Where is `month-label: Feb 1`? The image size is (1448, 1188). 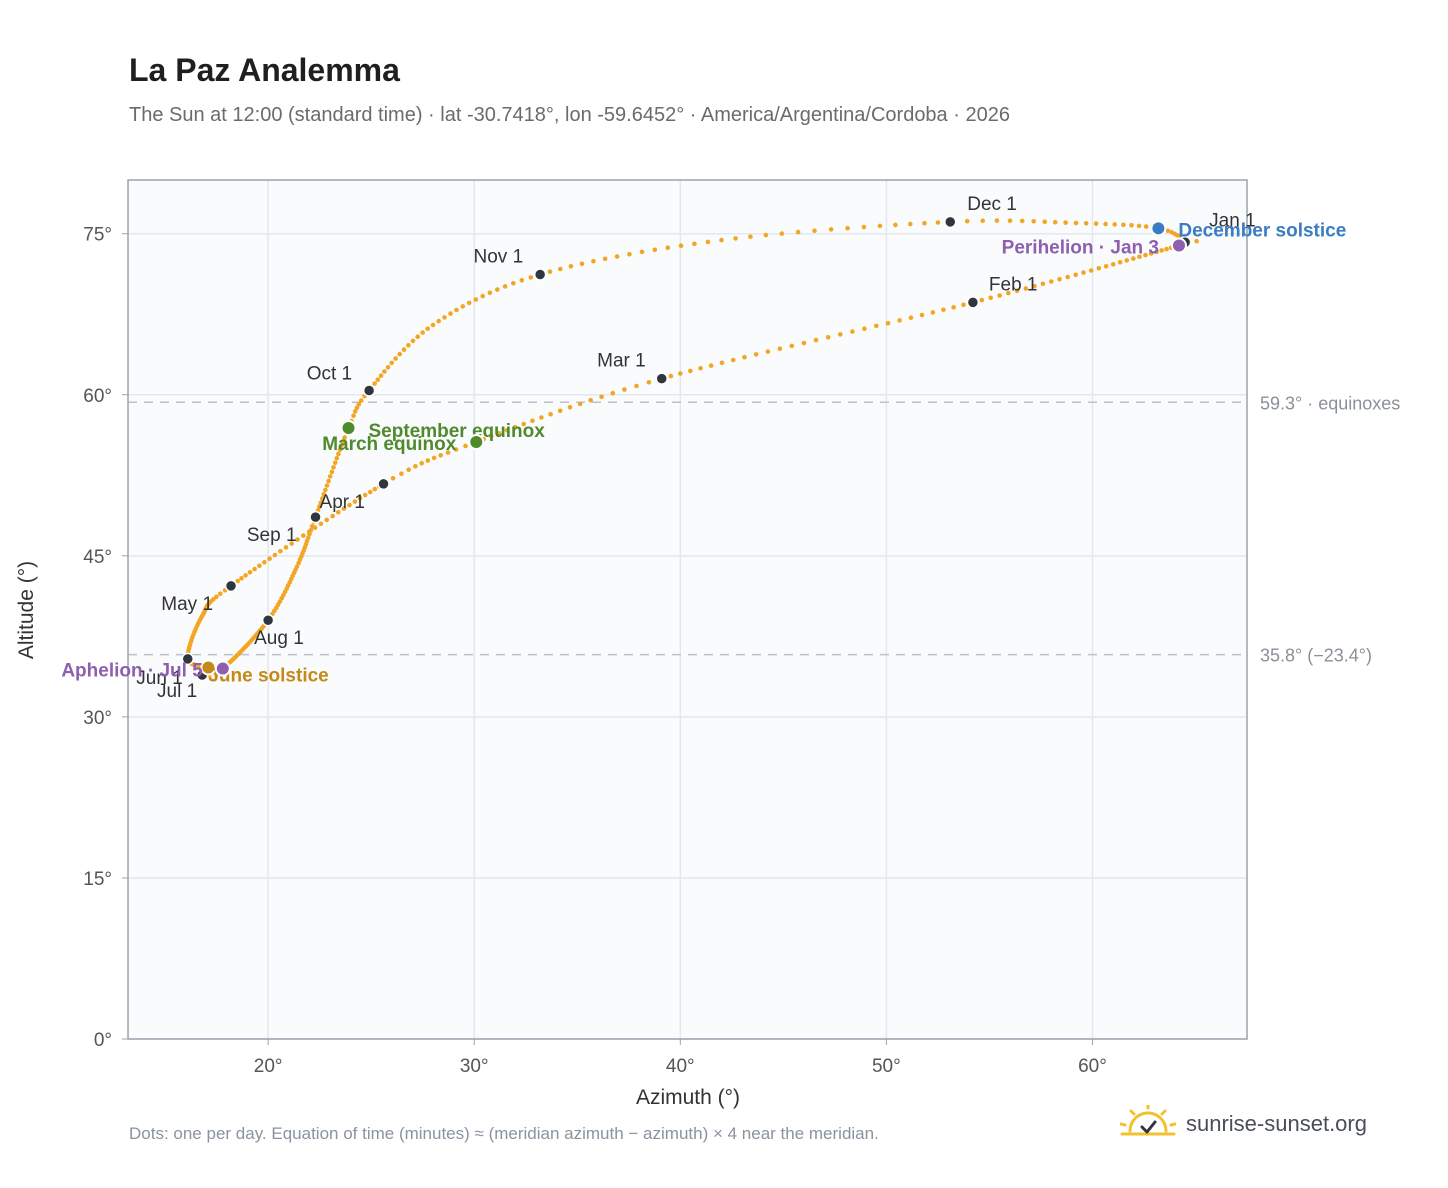
month-label: Feb 1 is located at coordinates (1013, 284).